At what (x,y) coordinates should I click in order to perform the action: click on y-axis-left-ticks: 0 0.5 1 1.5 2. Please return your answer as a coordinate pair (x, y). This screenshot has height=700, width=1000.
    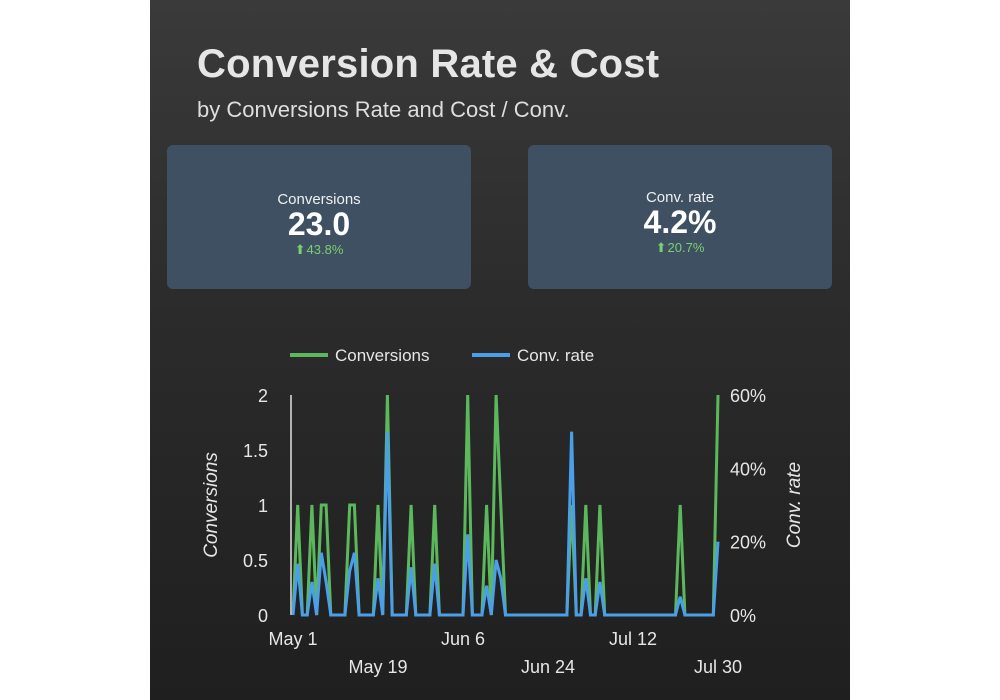
    Looking at the image, I should click on (255, 506).